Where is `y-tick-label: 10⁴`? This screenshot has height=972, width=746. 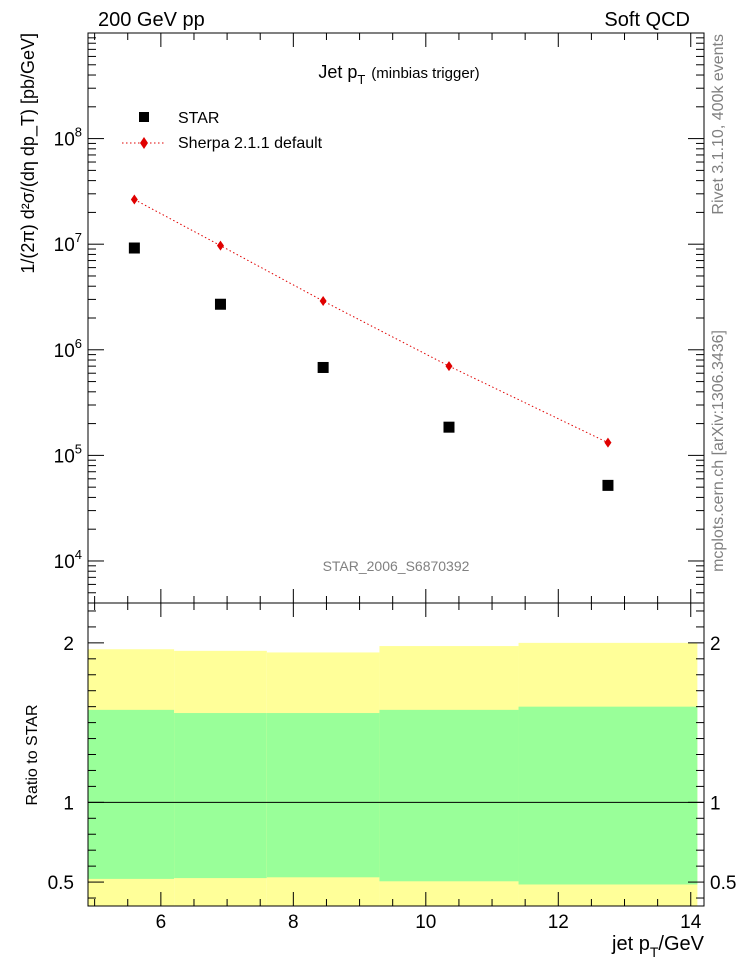 y-tick-label: 10⁴ is located at coordinates (68, 560).